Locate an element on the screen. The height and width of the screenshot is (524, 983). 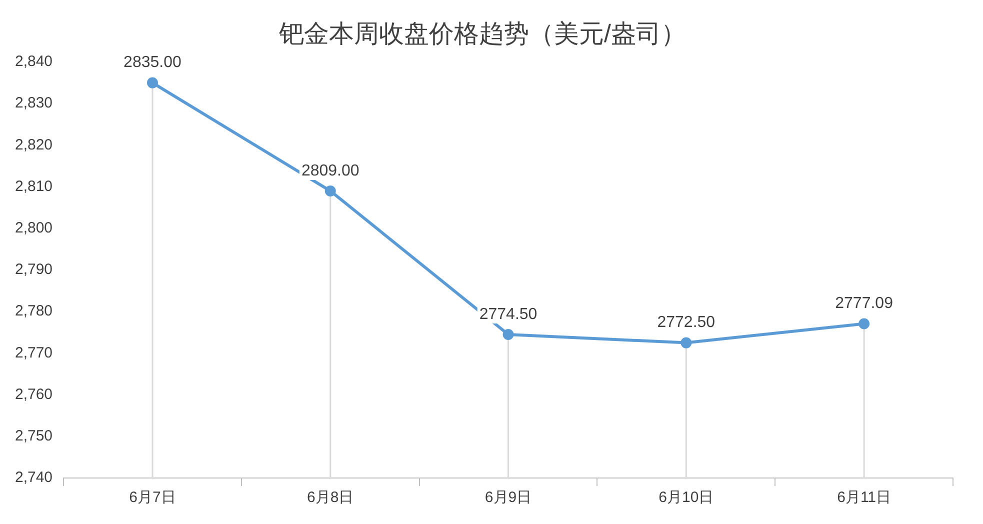
data-label: 2809.00 is located at coordinates (330, 171).